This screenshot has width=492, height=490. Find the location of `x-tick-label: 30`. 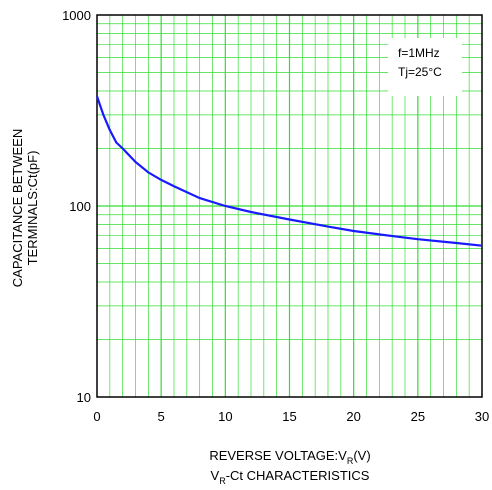

x-tick-label: 30 is located at coordinates (482, 416).